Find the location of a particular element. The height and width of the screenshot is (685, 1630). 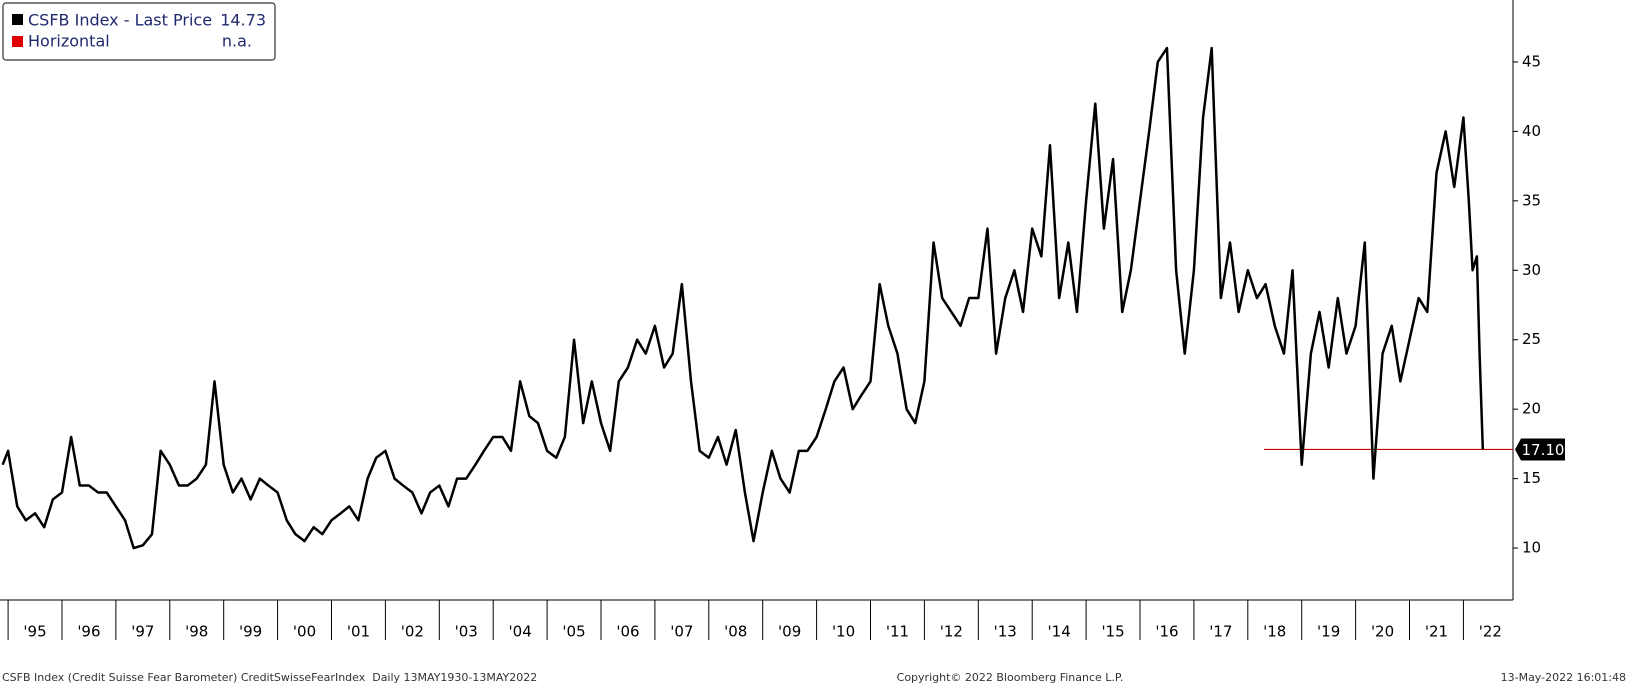

x-tick-label: '01 is located at coordinates (358, 632).